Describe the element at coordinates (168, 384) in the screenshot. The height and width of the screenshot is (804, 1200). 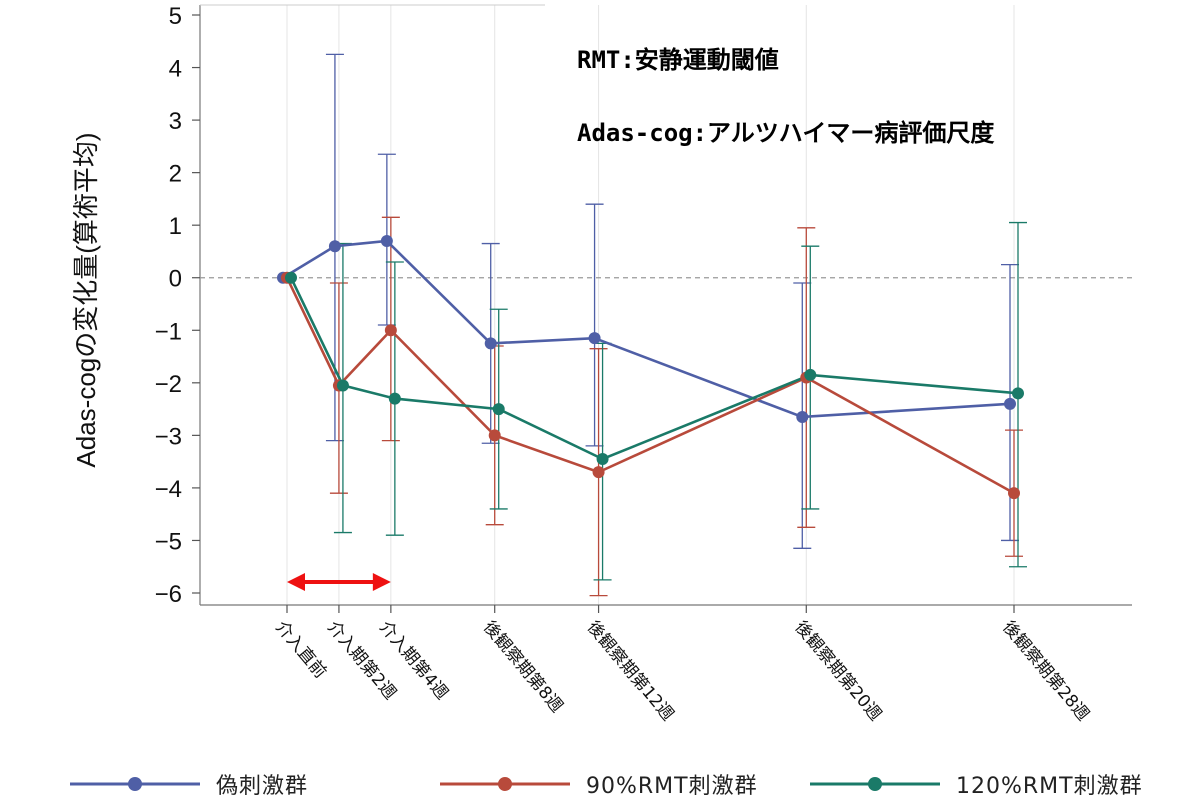
I see `y-tick-label: −2` at that location.